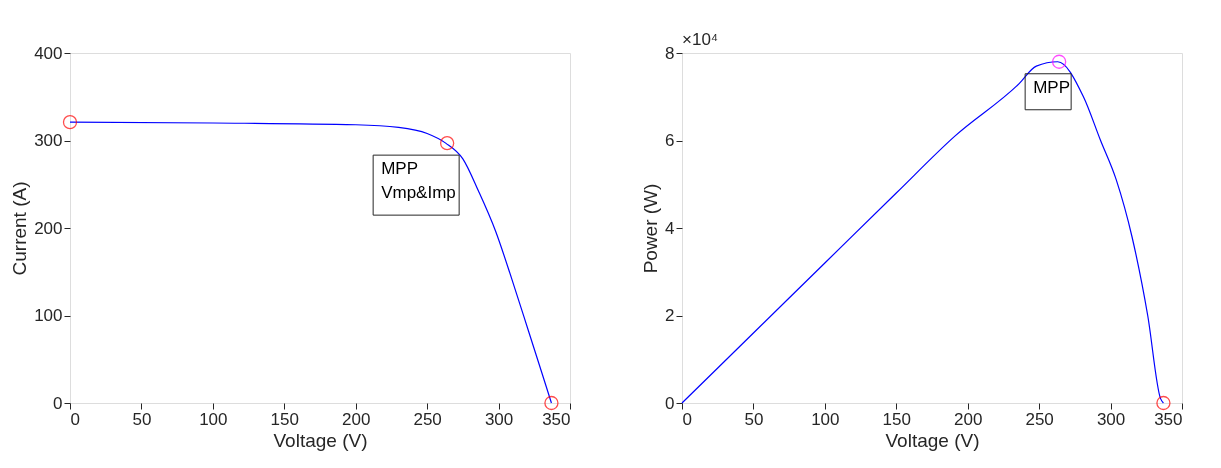  What do you see at coordinates (48, 140) in the screenshot?
I see `y-tick-label: 300` at bounding box center [48, 140].